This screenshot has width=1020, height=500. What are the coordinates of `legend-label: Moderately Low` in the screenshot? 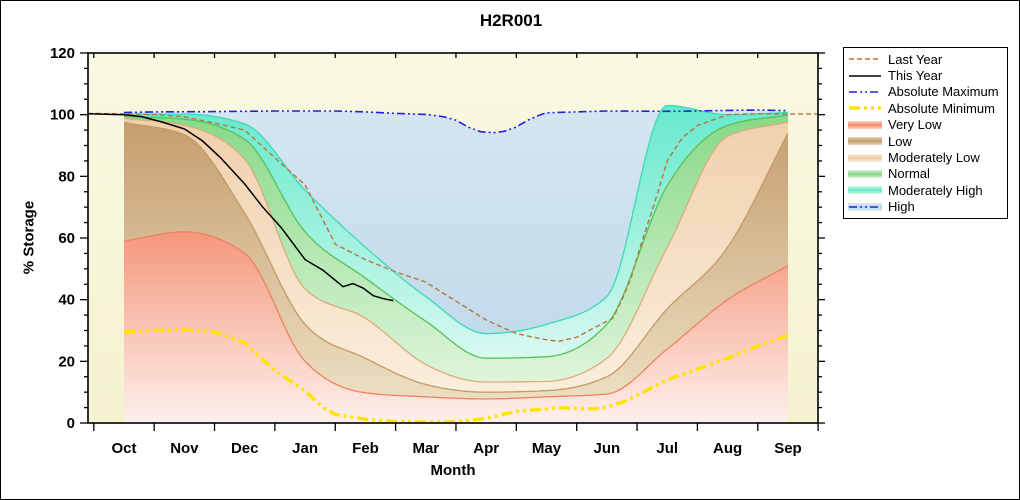 It's located at (934, 158).